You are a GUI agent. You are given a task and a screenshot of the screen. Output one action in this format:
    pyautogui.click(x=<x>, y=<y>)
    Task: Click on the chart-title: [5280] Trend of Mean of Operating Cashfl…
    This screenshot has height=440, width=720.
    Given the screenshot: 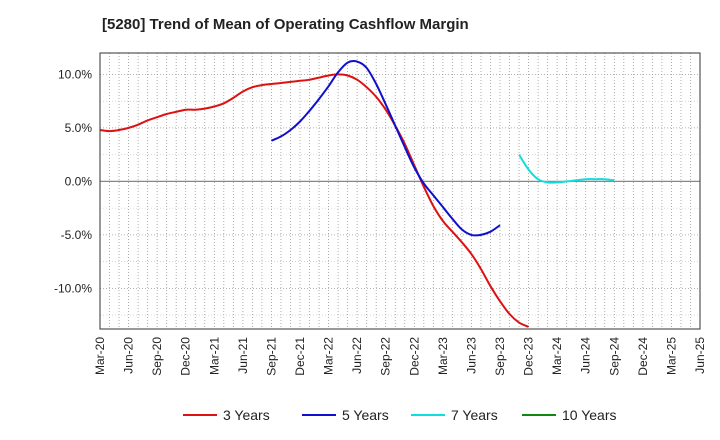 What is the action you would take?
    pyautogui.click(x=285, y=24)
    